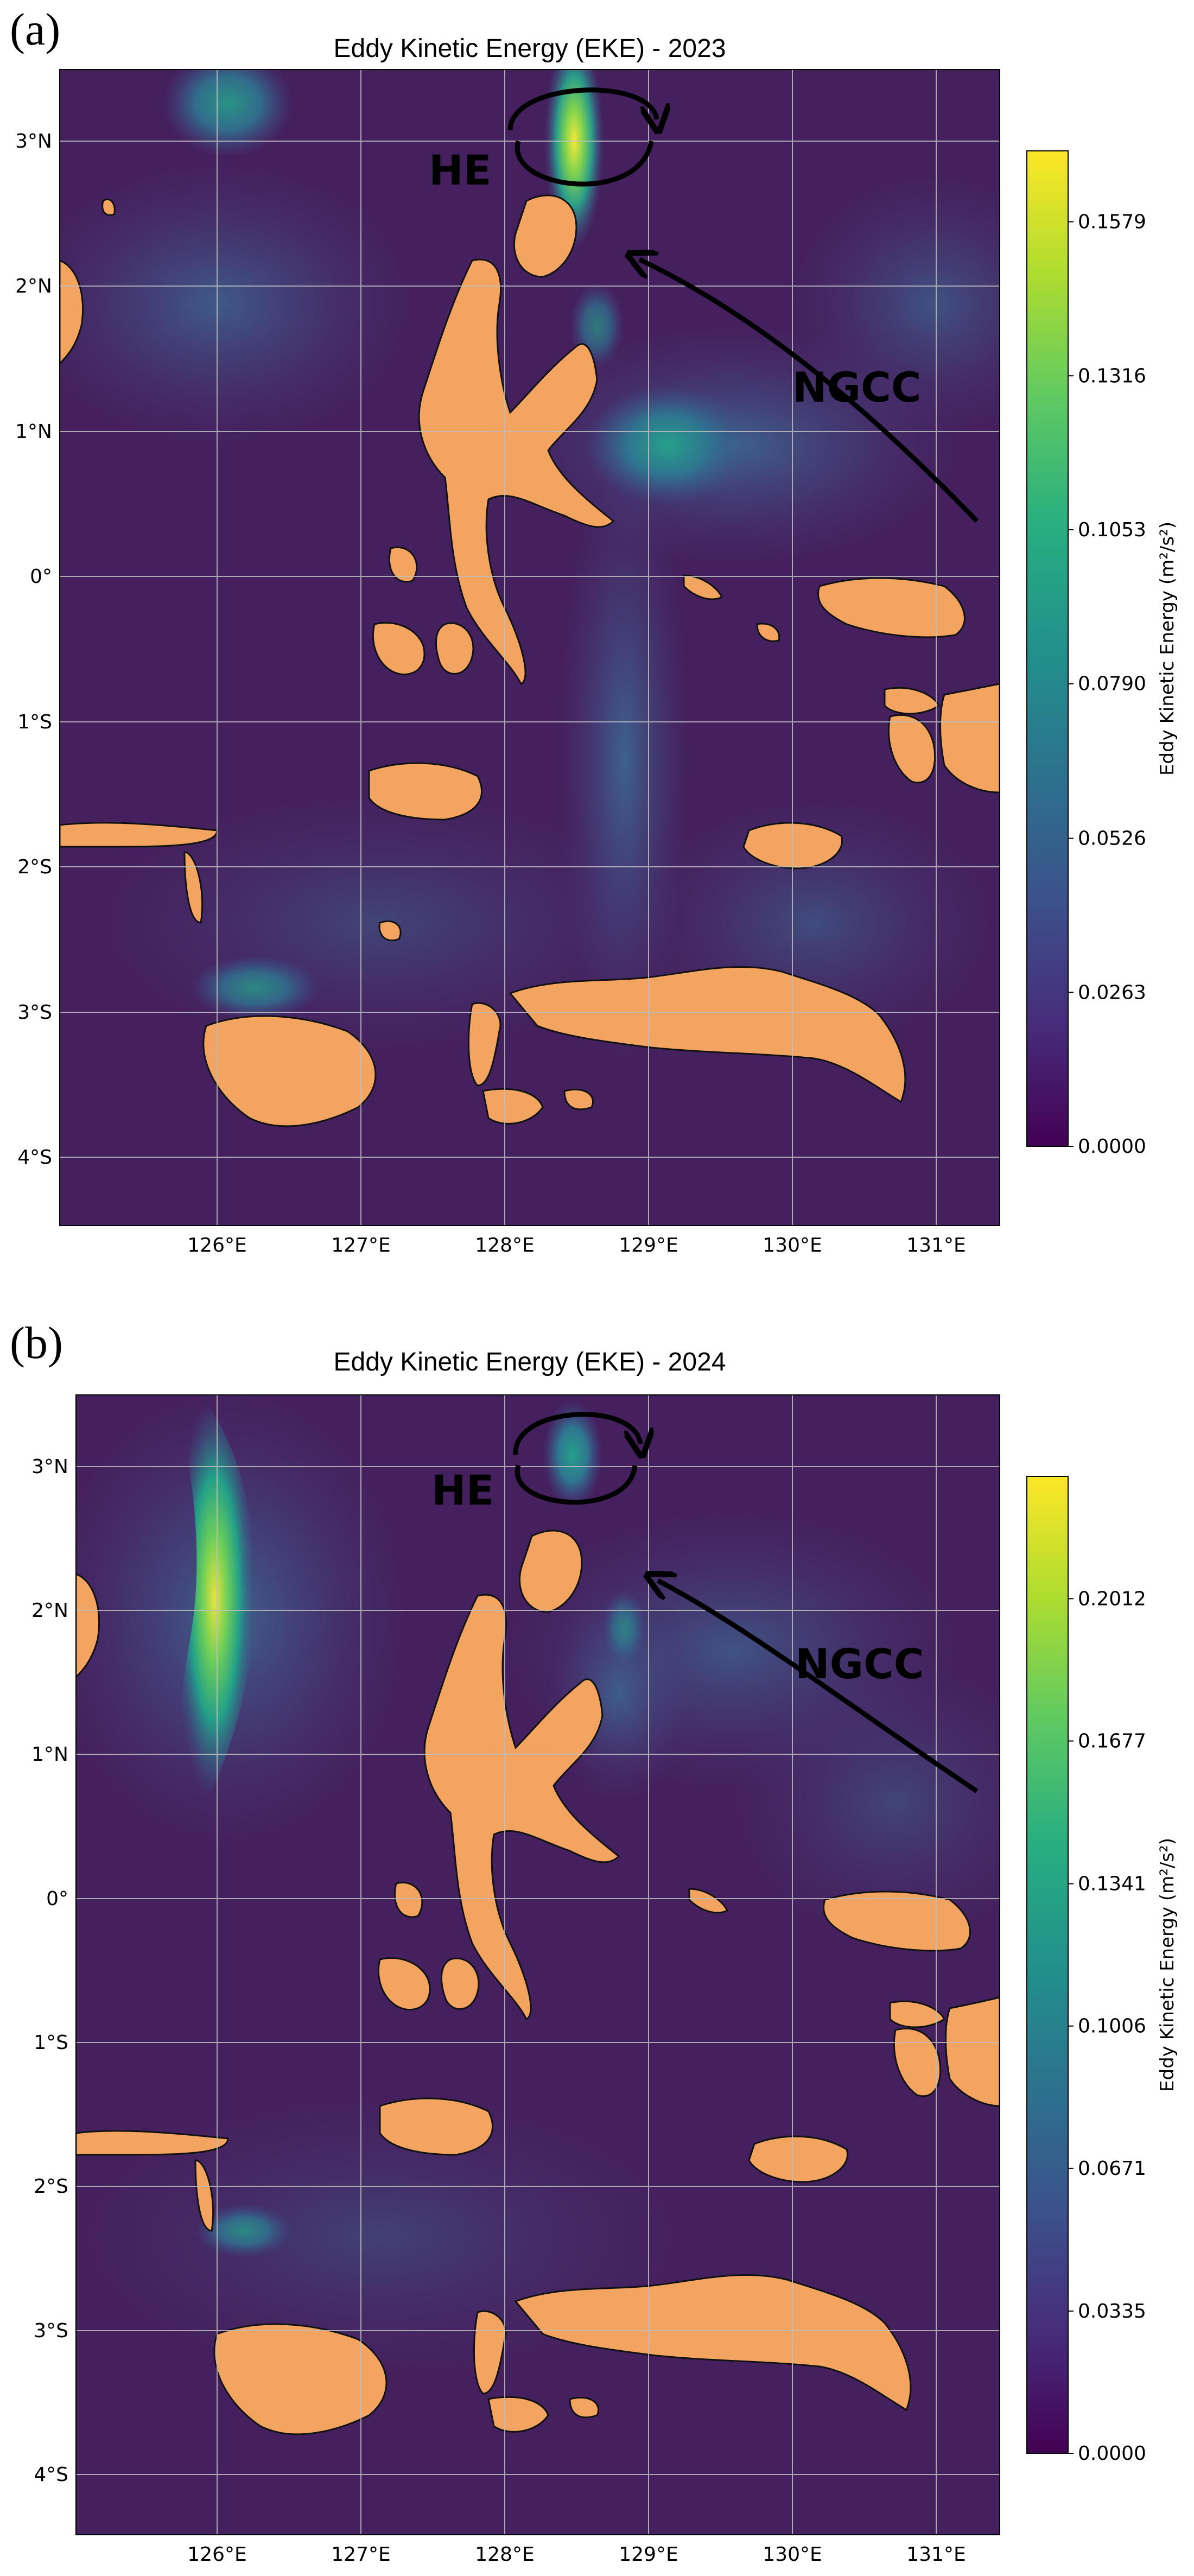 This screenshot has height=2576, width=1194. I want to click on eke-jet, so click(215, 1598).